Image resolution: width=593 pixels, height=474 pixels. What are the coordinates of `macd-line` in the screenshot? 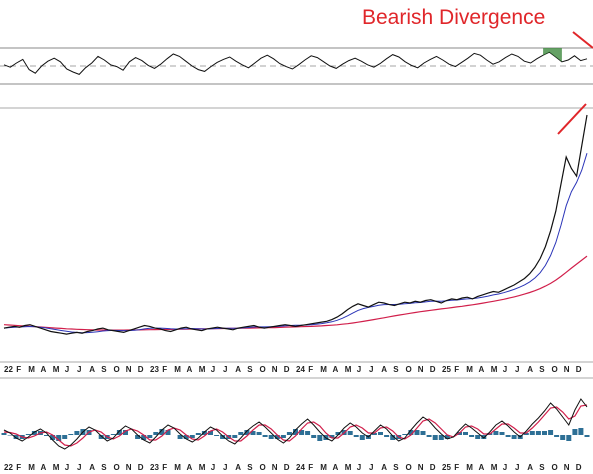 It's located at (295, 424).